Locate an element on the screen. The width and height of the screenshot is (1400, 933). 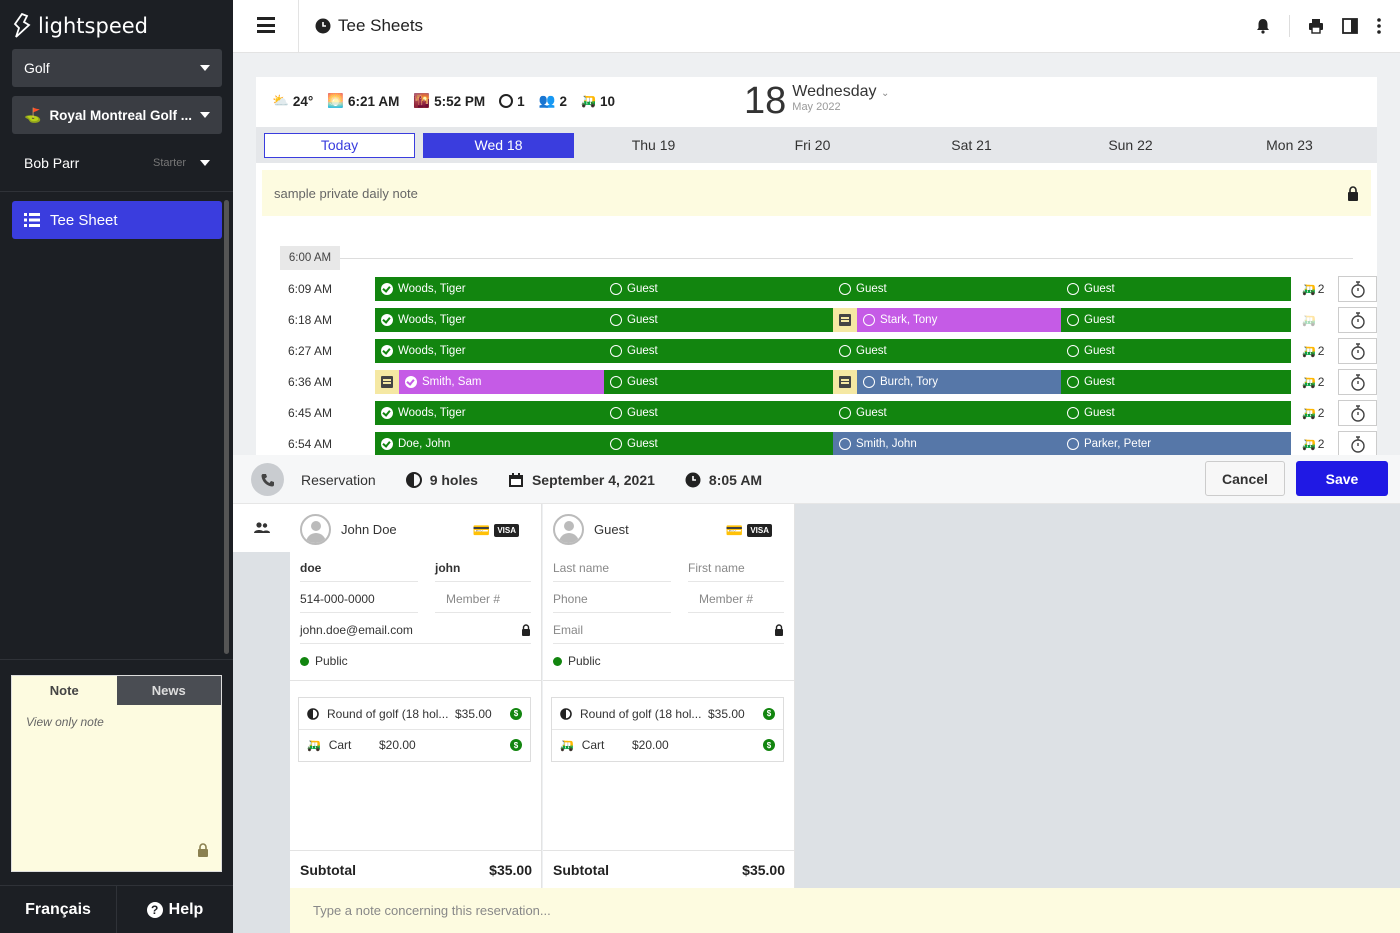
printer-icon is located at coordinates (1316, 26).